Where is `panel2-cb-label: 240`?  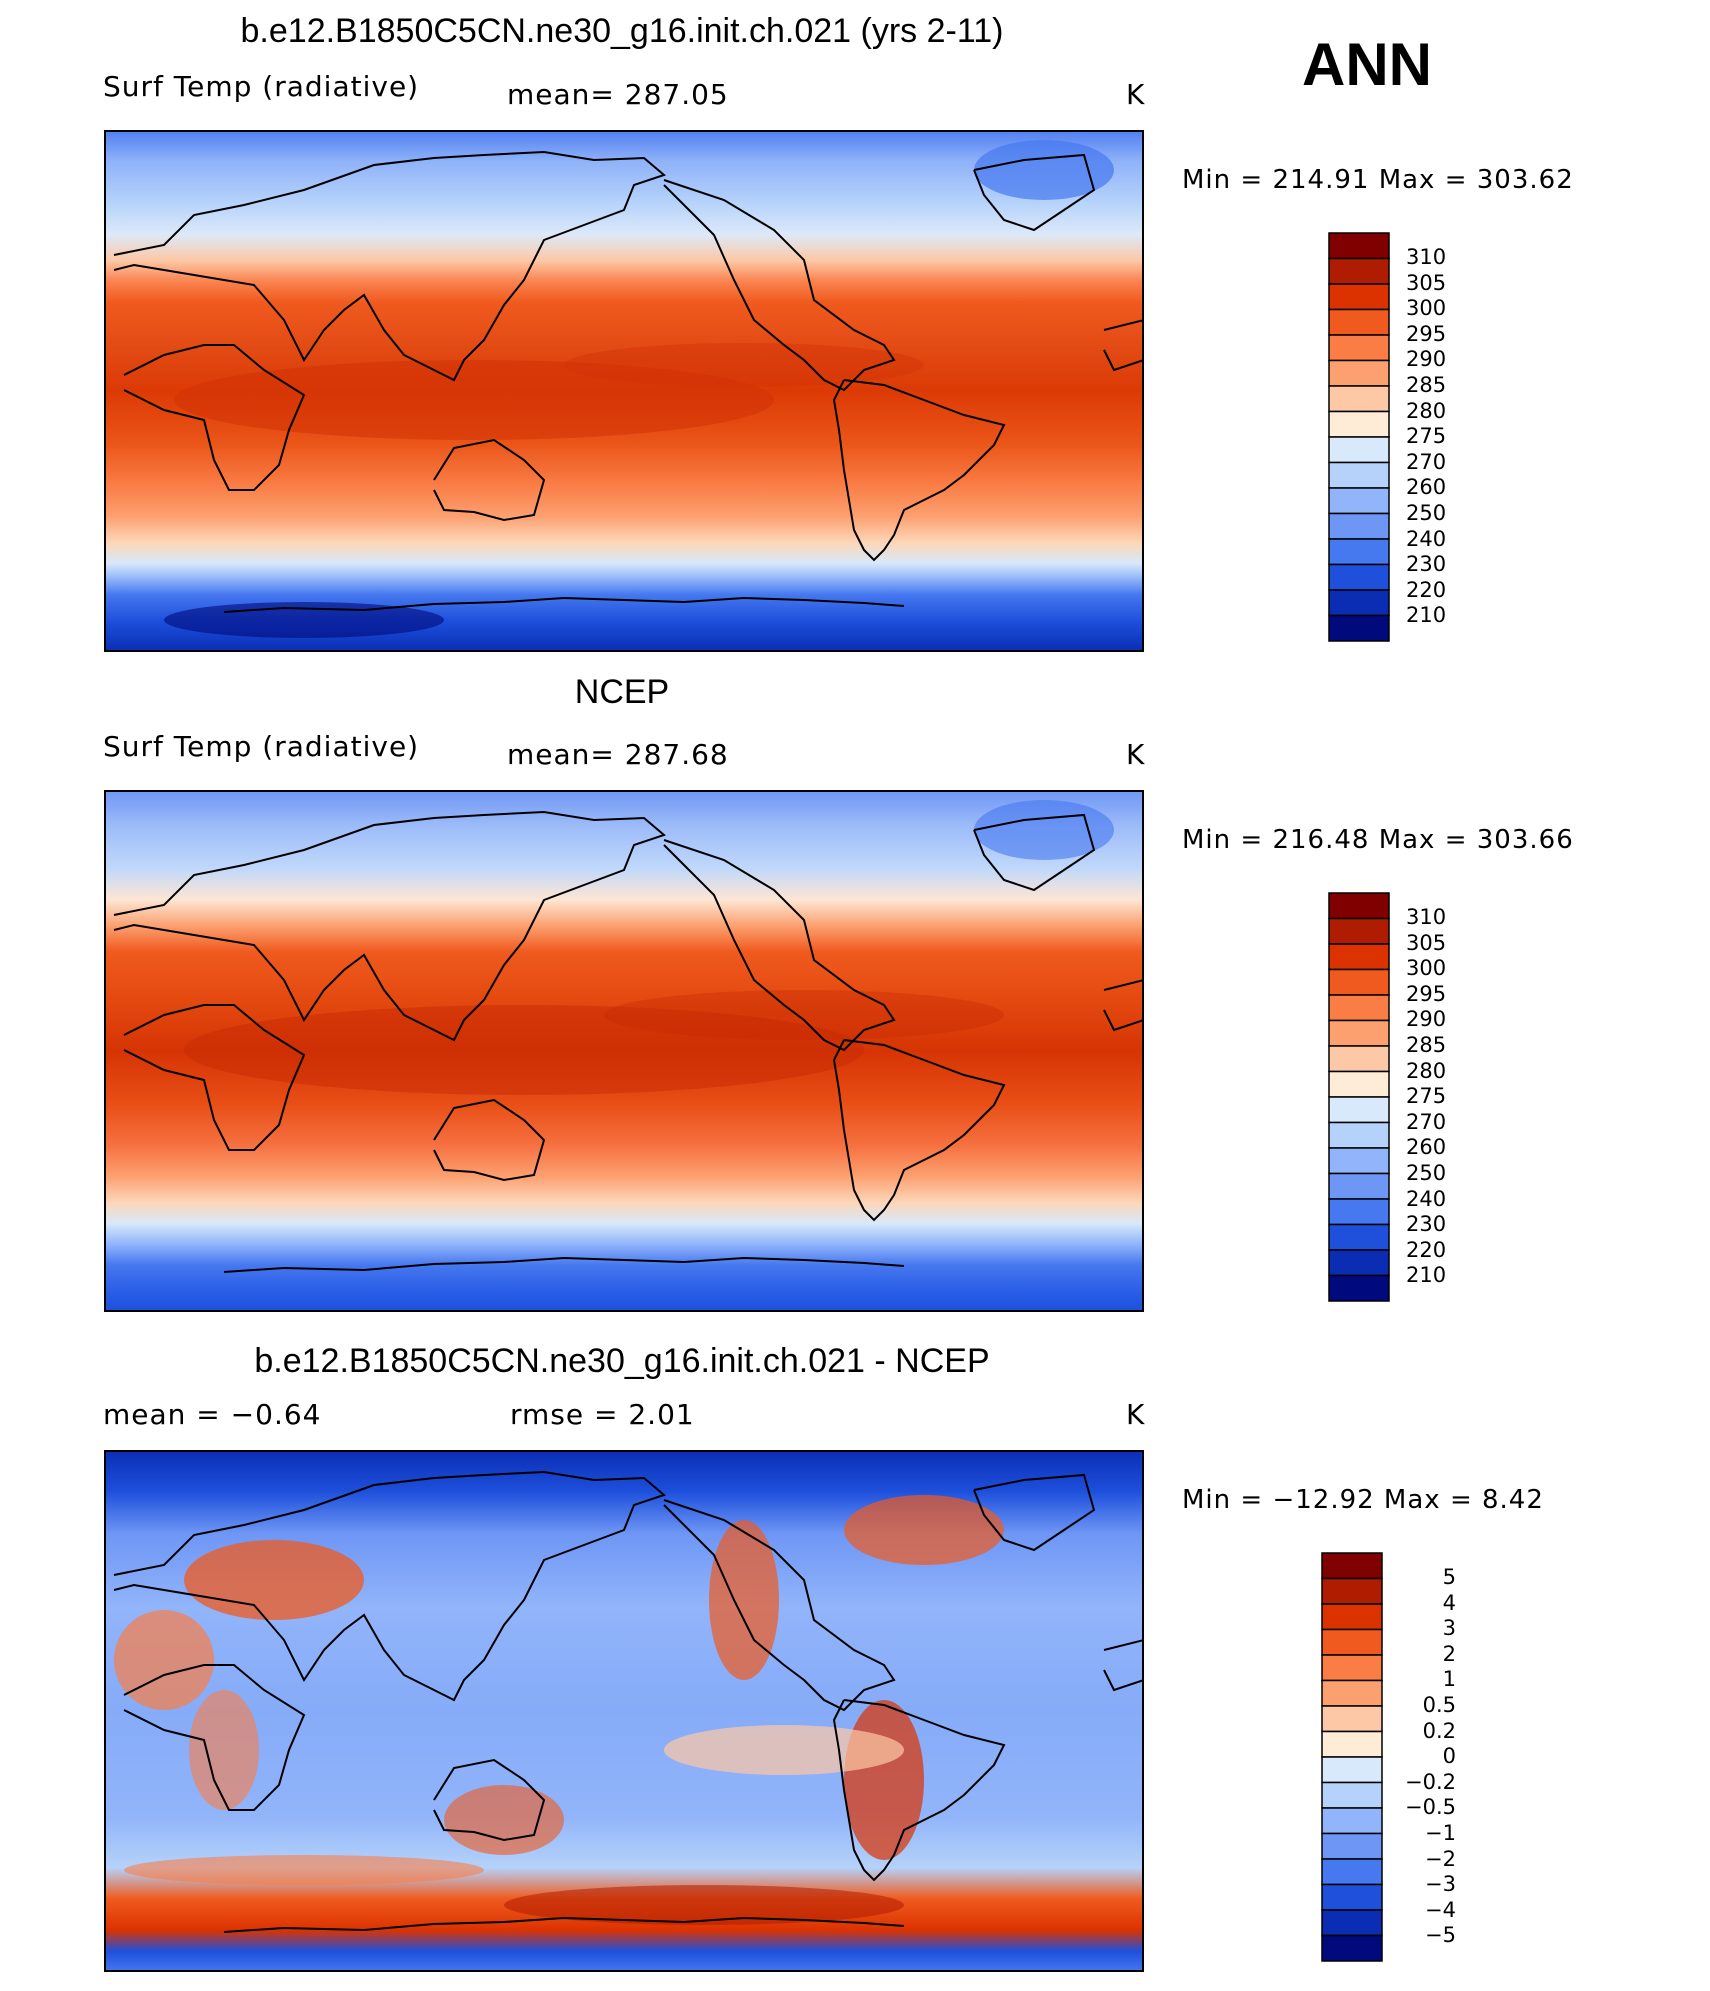
panel2-cb-label: 240 is located at coordinates (1426, 1198).